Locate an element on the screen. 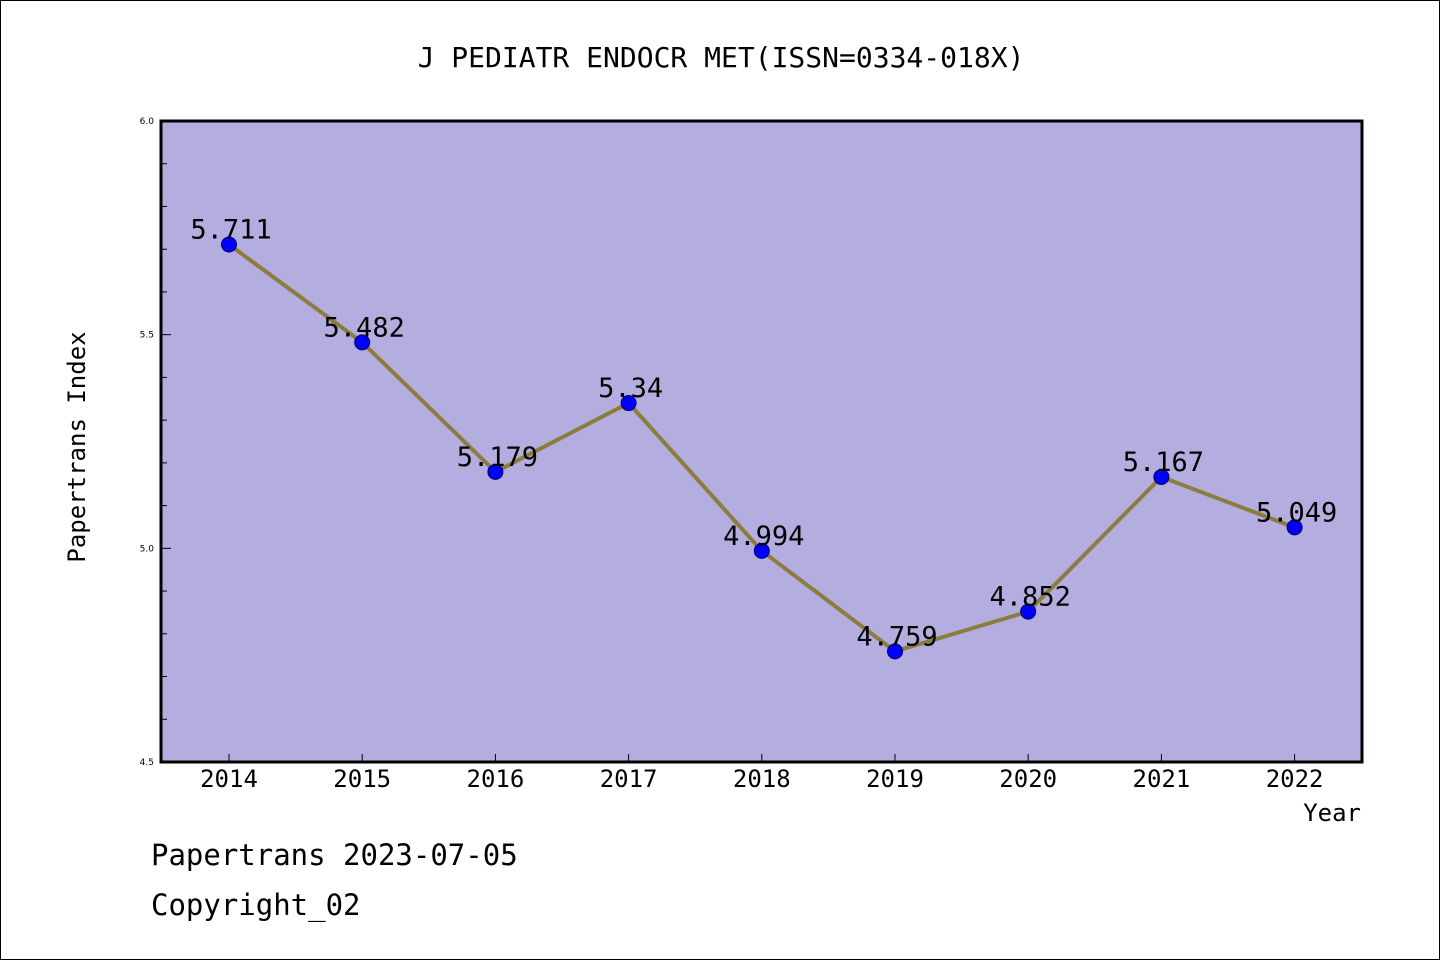 The height and width of the screenshot is (961, 1440). x-tick-label: 2015 is located at coordinates (362, 779).